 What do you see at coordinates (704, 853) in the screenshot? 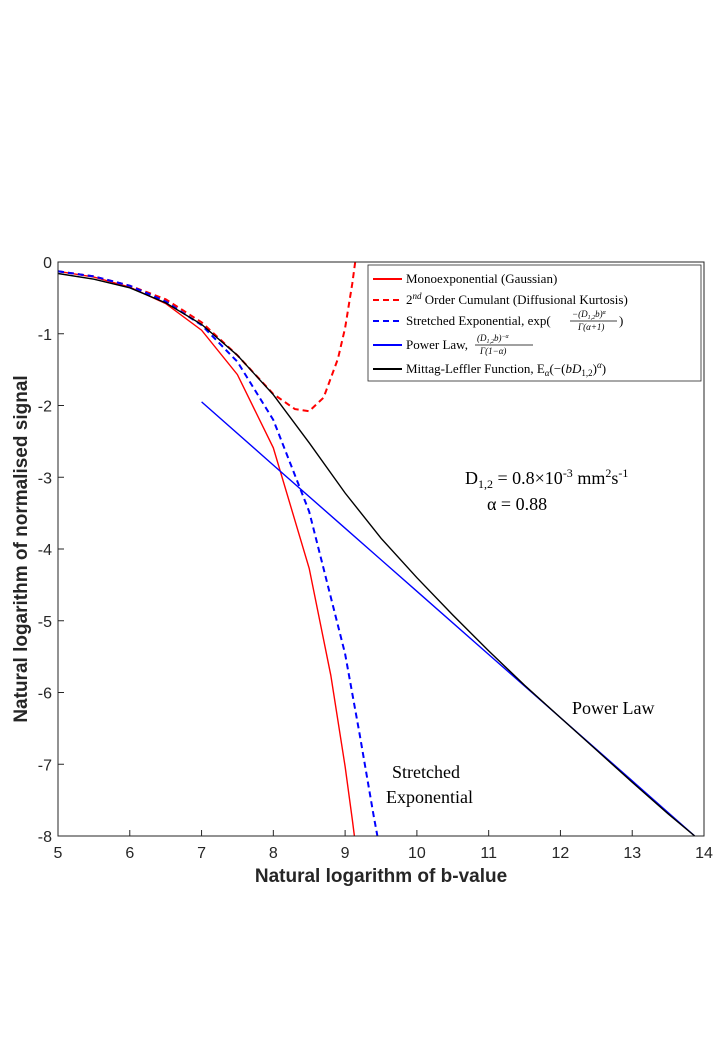
I see `x-tick-label: 14` at bounding box center [704, 853].